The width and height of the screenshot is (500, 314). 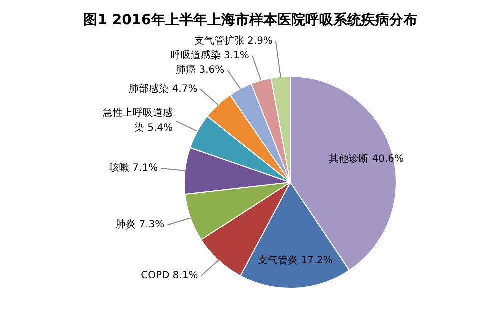 I want to click on slice-label: 支气管扩张 2.9%, so click(x=233, y=40).